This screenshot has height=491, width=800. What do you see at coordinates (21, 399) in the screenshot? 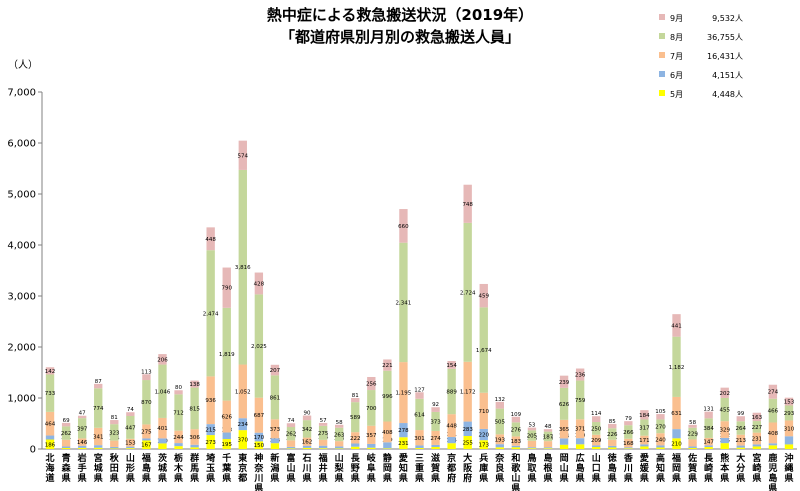
I see `y-tick-label: 1,000` at bounding box center [21, 399].